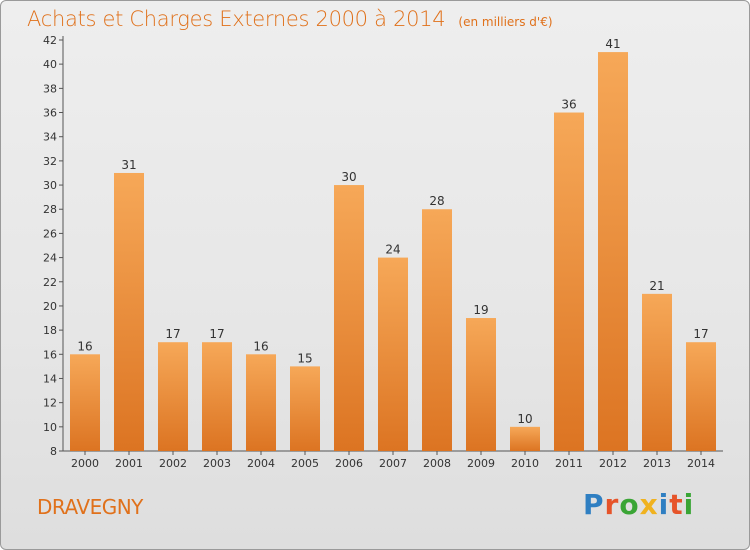 This screenshot has width=750, height=550. I want to click on logo-letter: x, so click(649, 504).